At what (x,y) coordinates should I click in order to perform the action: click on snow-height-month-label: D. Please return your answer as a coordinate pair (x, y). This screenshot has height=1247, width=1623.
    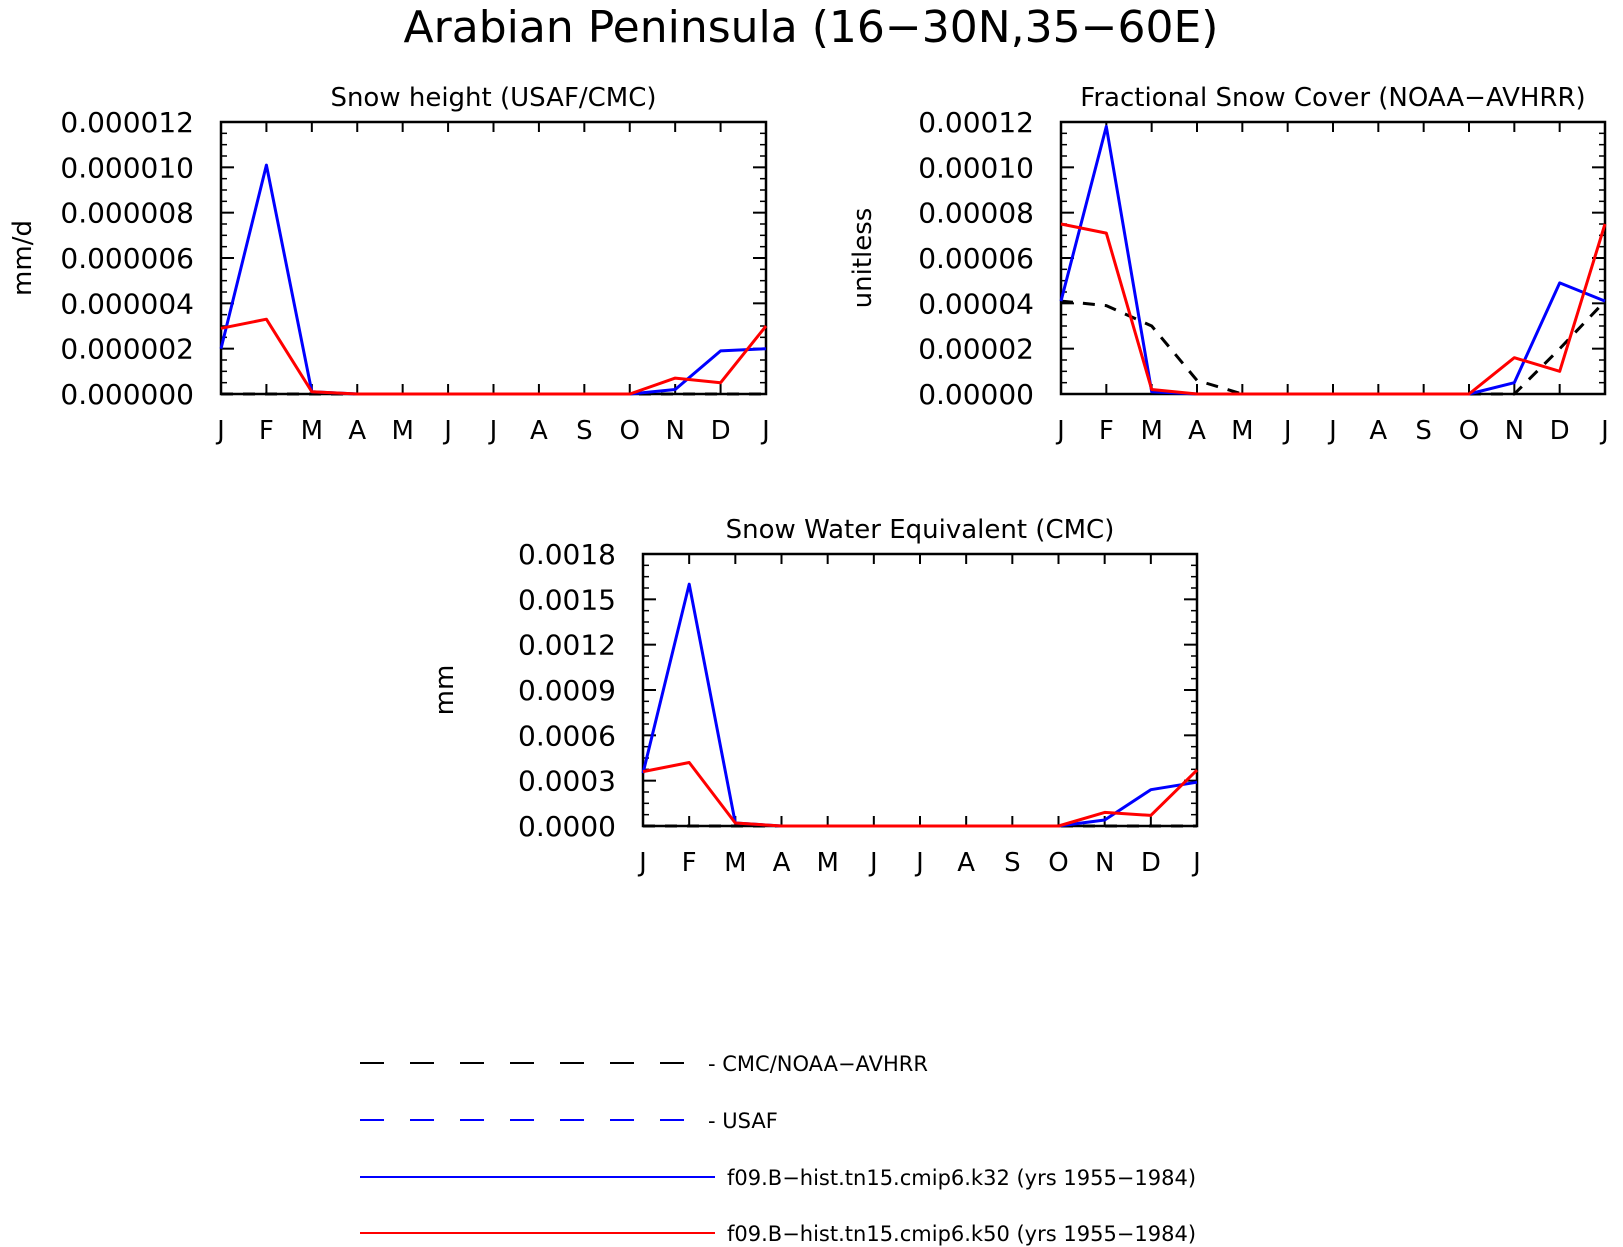
    Looking at the image, I should click on (721, 431).